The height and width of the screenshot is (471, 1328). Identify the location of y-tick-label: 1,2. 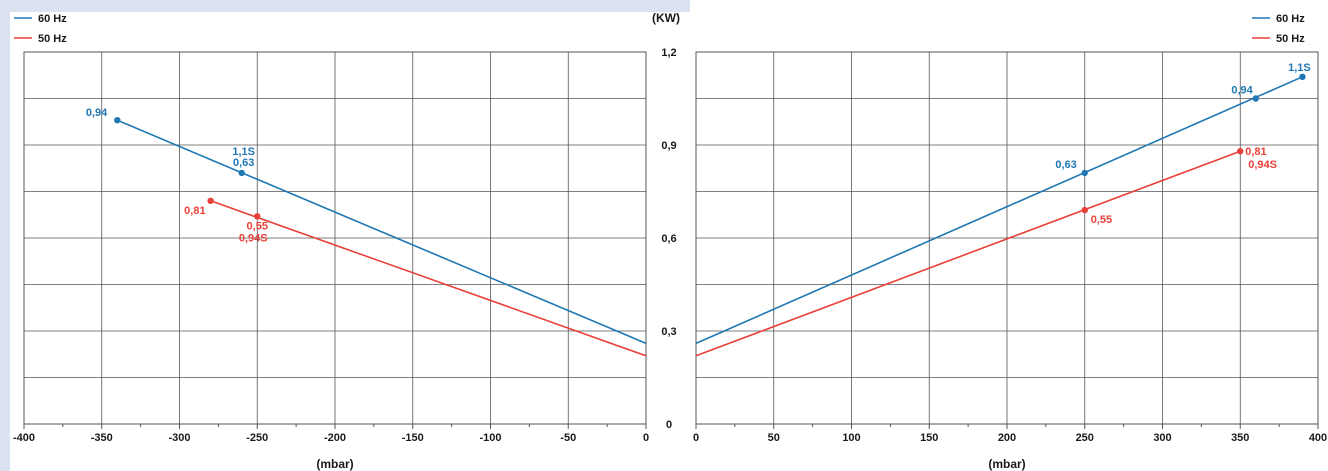
(668, 53).